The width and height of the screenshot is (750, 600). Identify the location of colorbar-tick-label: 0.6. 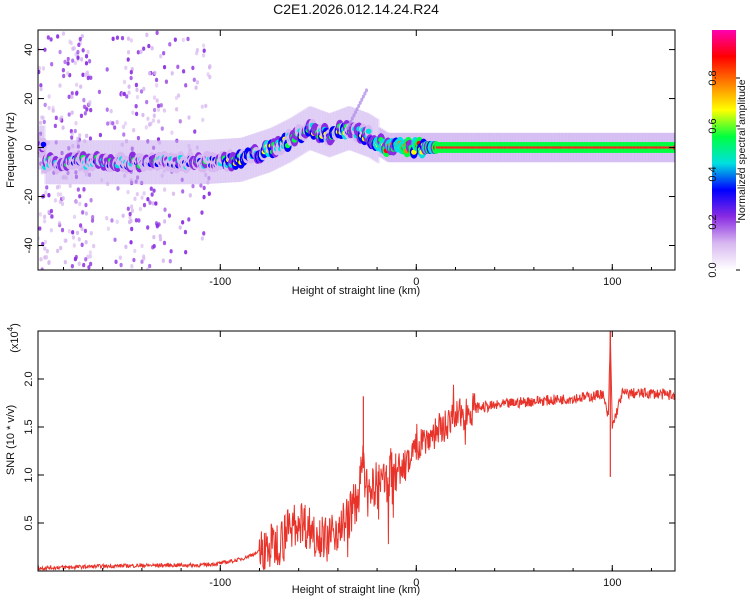
(713, 125).